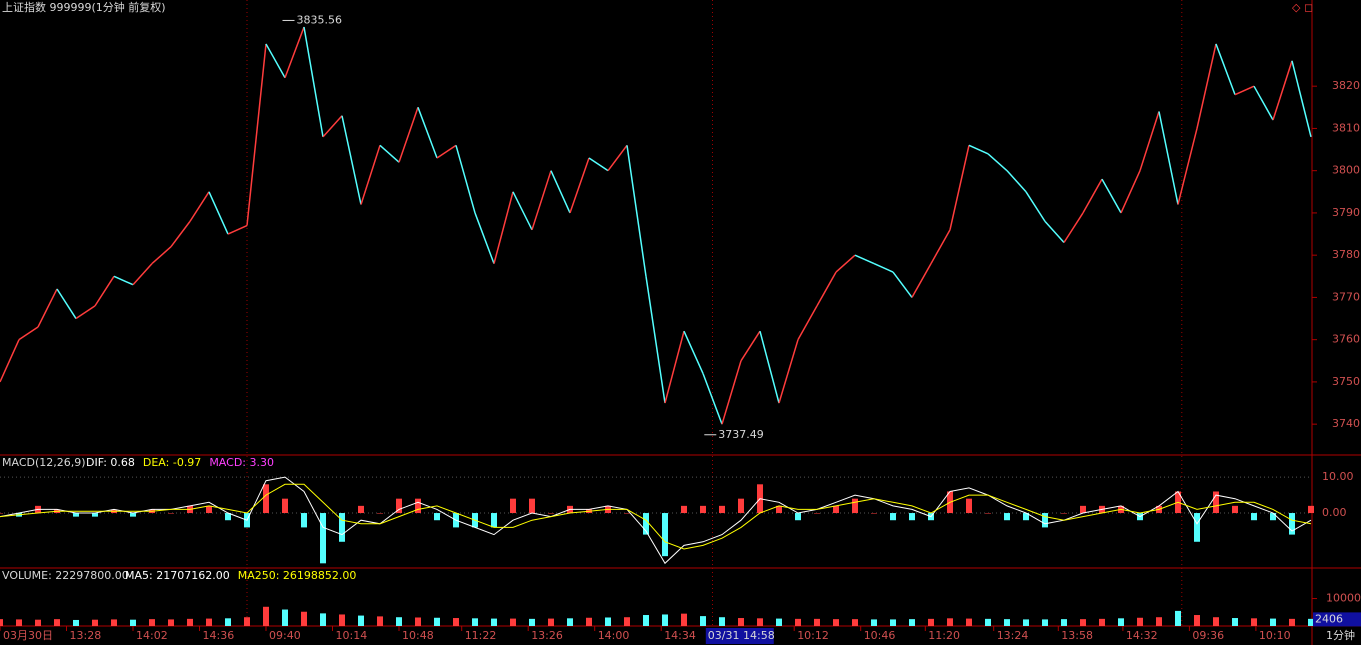 The image size is (1361, 645). Describe the element at coordinates (219, 635) in the screenshot. I see `x-tick-label: 14:36` at that location.